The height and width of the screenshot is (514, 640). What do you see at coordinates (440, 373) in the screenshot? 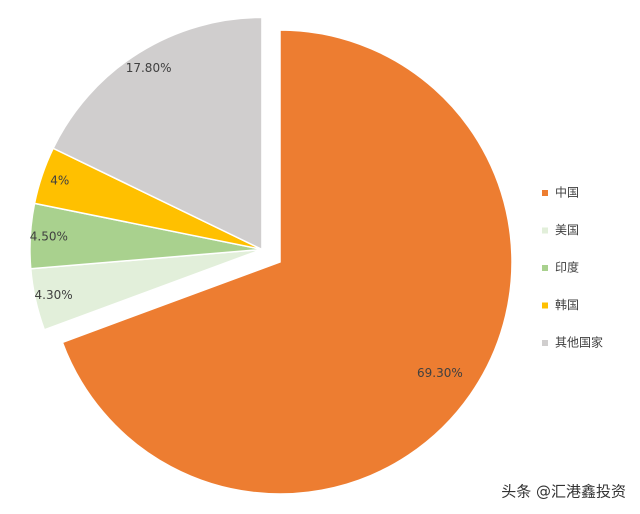
I see `data-label: 69.30%` at bounding box center [440, 373].